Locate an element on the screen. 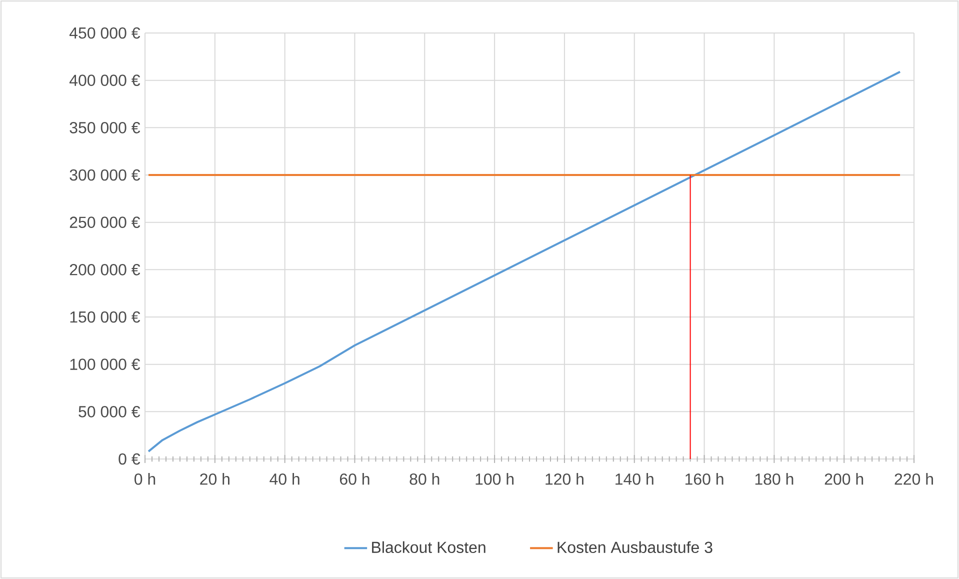  x-tick-label: 20 h is located at coordinates (215, 479).